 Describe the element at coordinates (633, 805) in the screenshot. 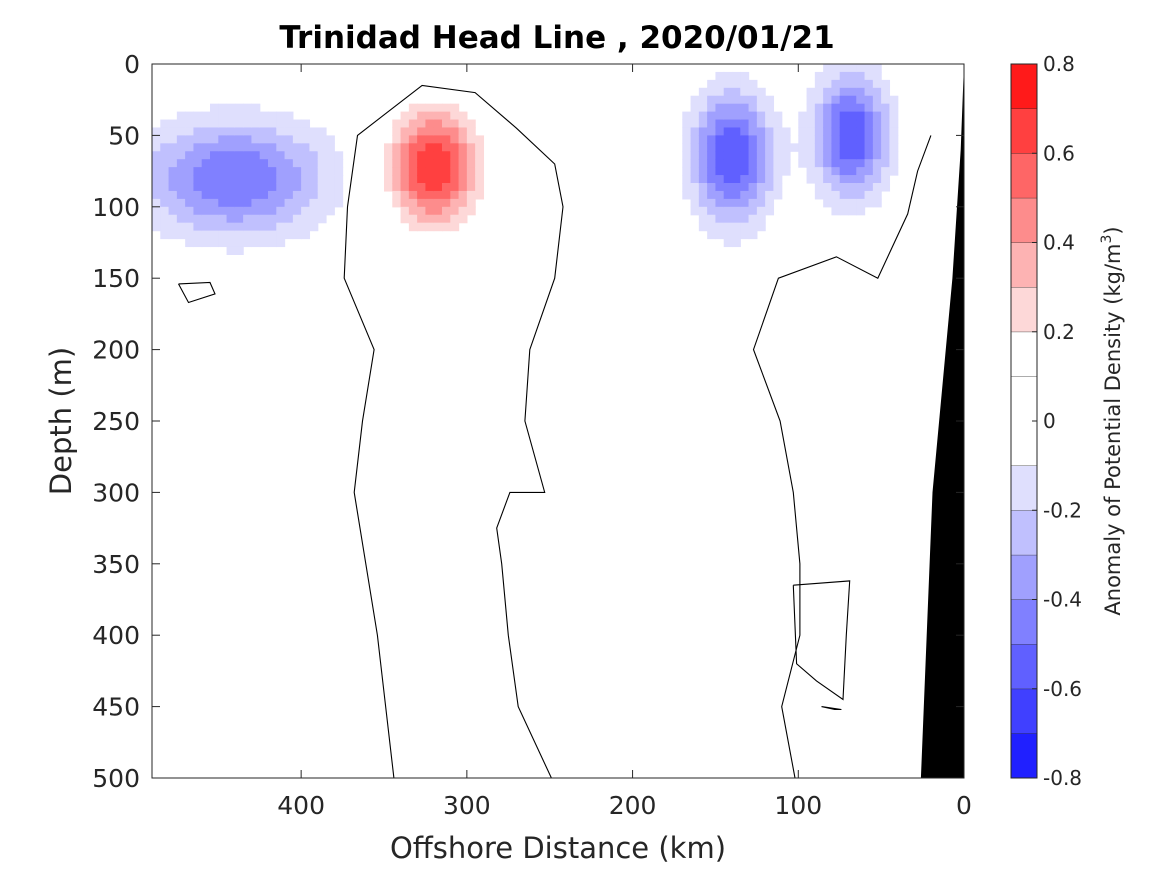

I see `x-tick-label: 200` at that location.